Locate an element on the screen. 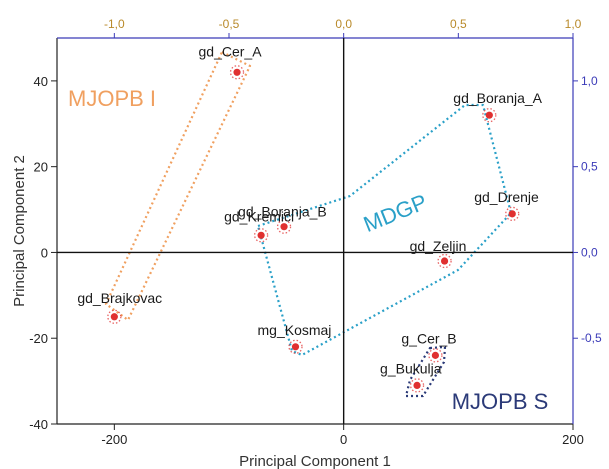  point-label: mg_Kosmaj is located at coordinates (295, 330).